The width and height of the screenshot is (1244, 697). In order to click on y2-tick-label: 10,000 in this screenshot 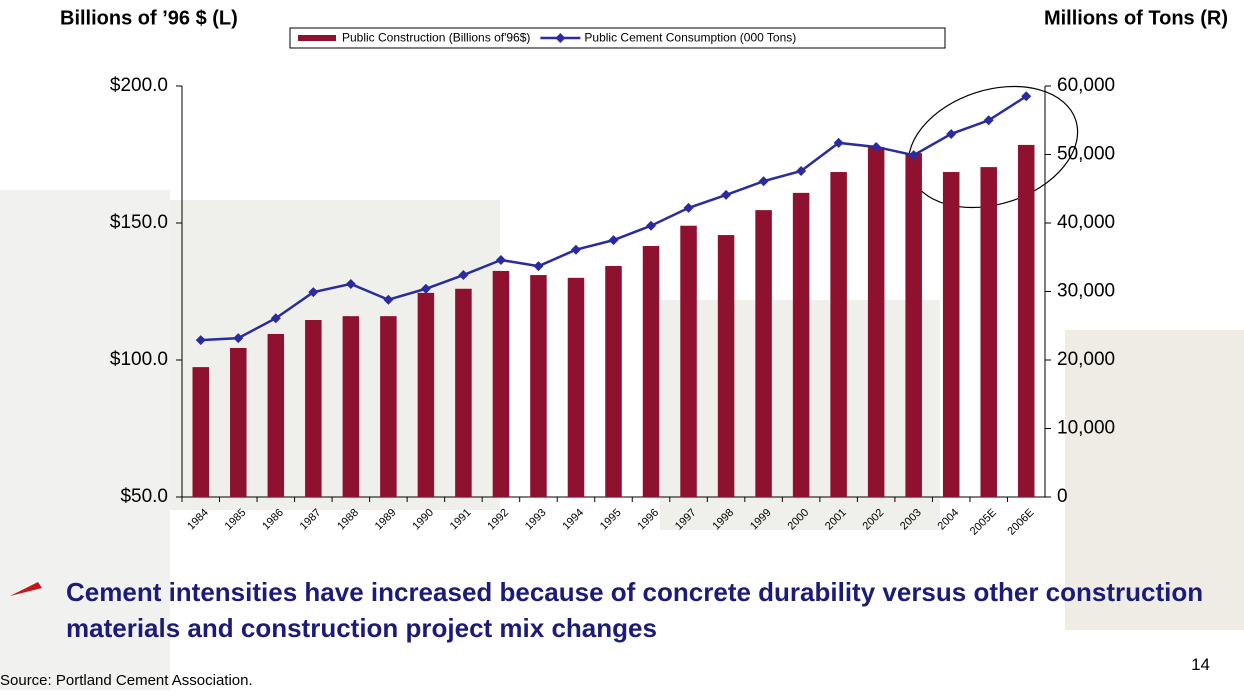, I will do `click(1086, 428)`.